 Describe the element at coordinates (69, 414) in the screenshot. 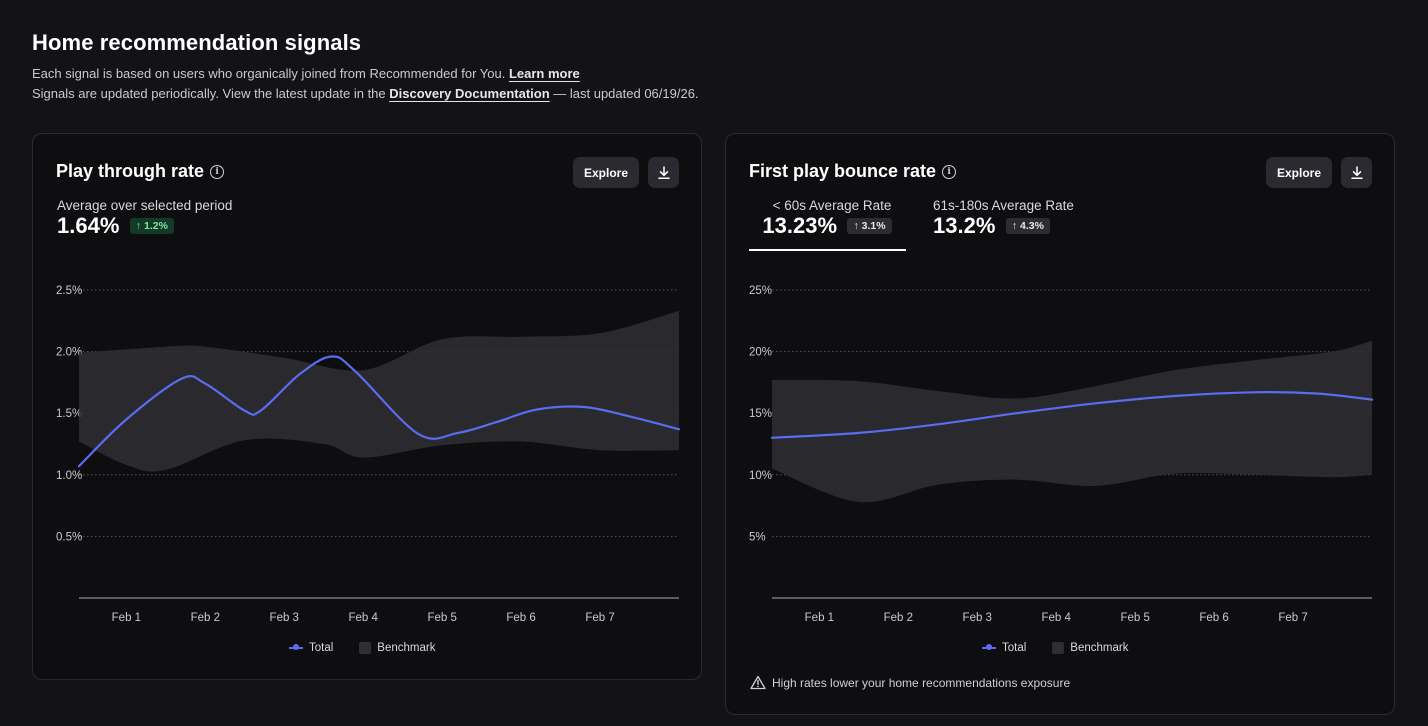

I see `y-tick-label: 1.5%` at that location.